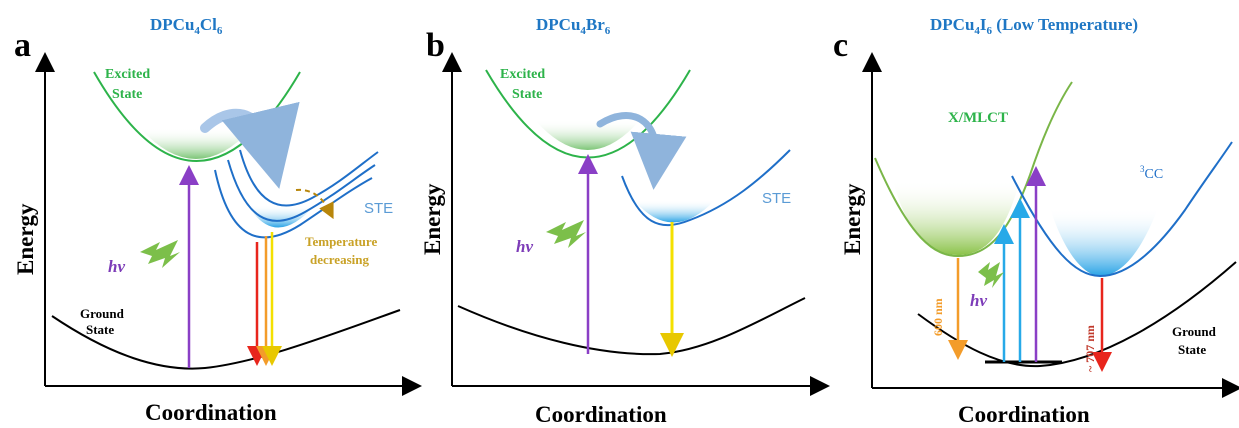 The image size is (1239, 428). What do you see at coordinates (1151, 173) in the screenshot?
I see `panel-c-cc-label: 3CC` at bounding box center [1151, 173].